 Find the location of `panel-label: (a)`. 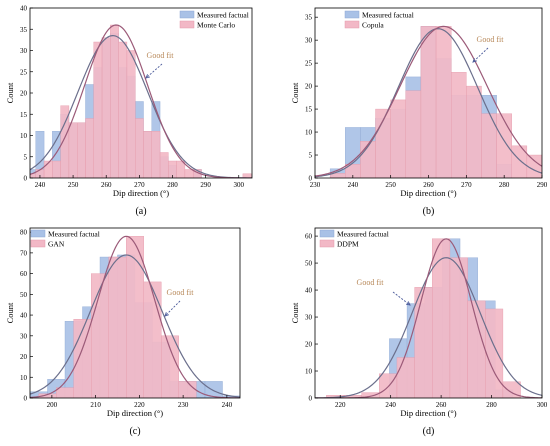

panel-label: (a) is located at coordinates (140, 211).